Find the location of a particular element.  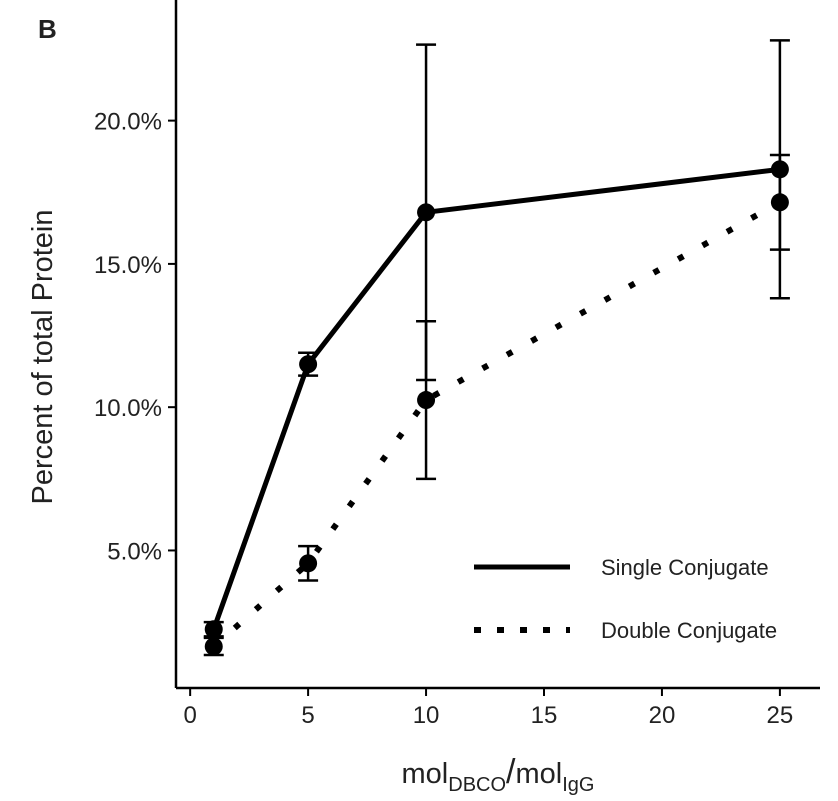

x-tick-label: 25 is located at coordinates (780, 715).